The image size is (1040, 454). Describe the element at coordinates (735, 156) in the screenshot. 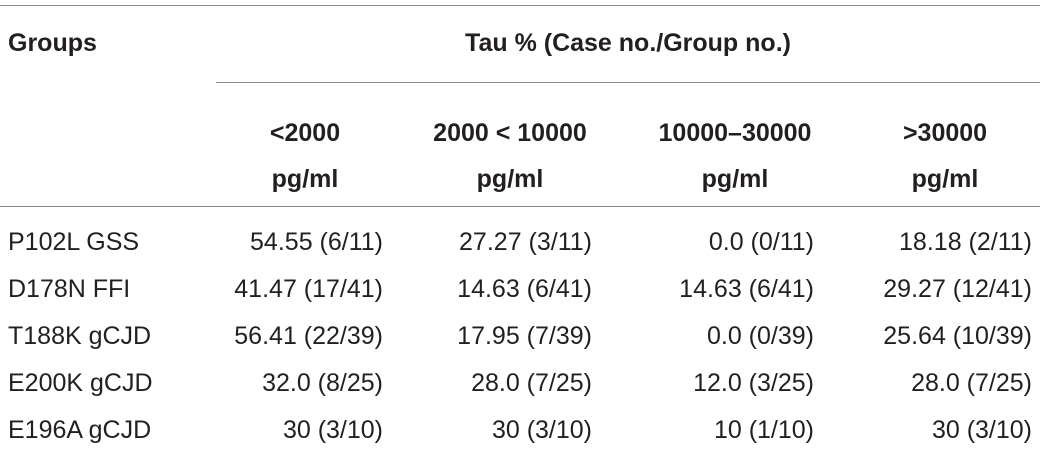

I see `column-header-10000-30000: 10000–30000 pg/ml` at that location.